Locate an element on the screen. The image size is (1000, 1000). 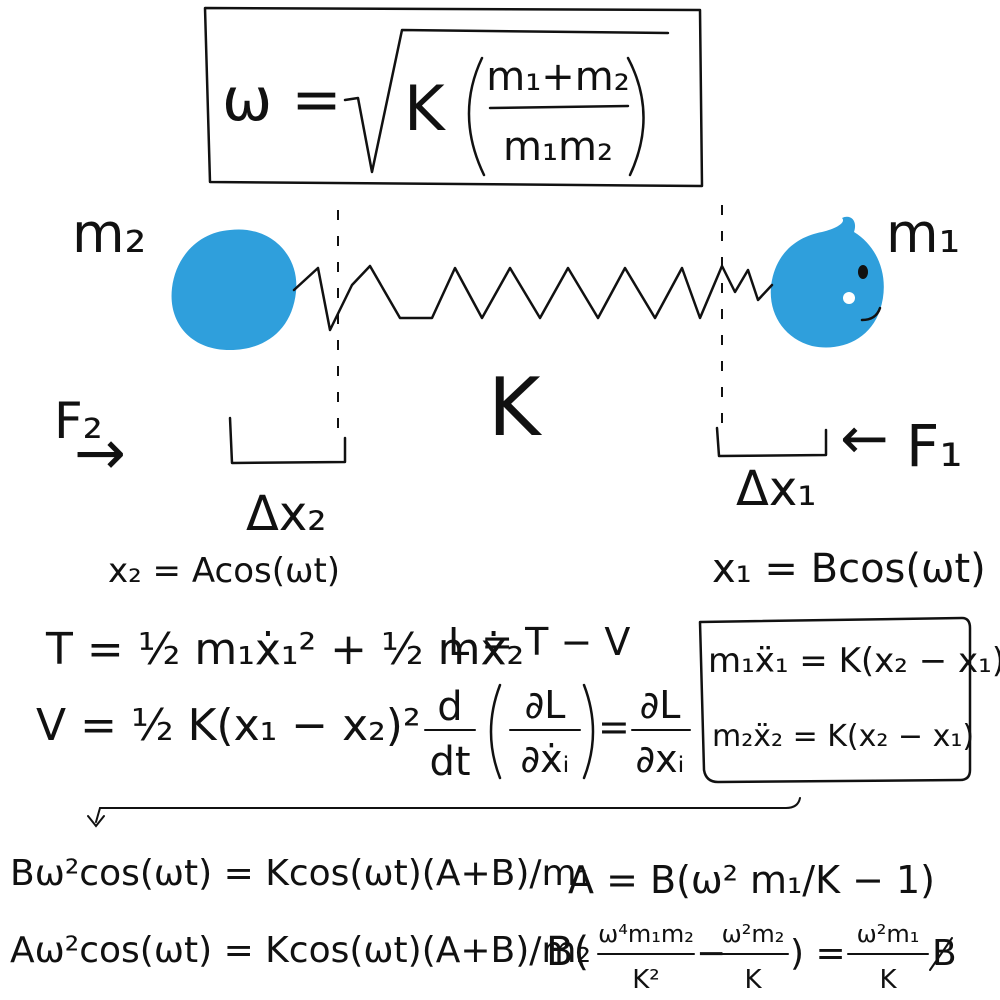
kinetic-energy-eq: T = ½ m₁ẋ₁² + ½ mẋ₂ is located at coordinates (284, 649).